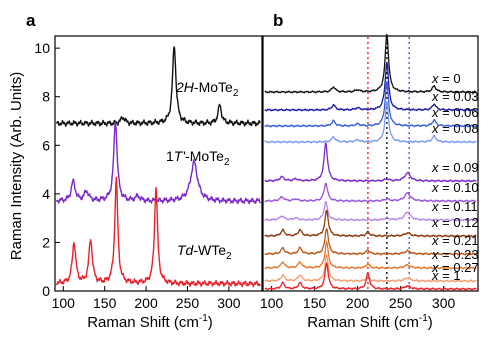  What do you see at coordinates (198, 158) in the screenshot?
I see `panel-a-series-label: 1T'-MoTe2` at bounding box center [198, 158].